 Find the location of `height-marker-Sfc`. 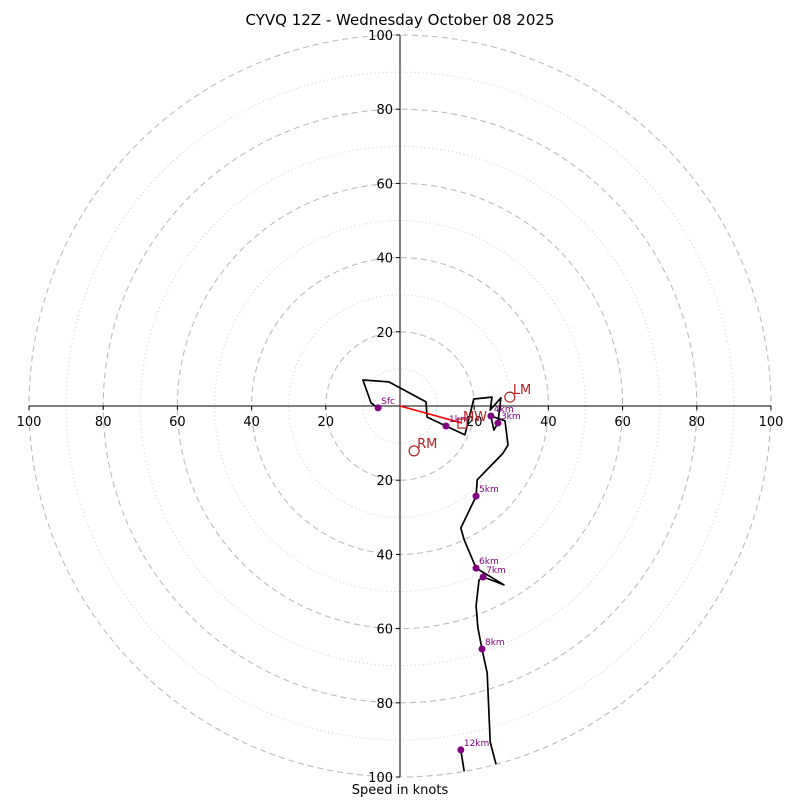

height-marker-Sfc is located at coordinates (378, 408).